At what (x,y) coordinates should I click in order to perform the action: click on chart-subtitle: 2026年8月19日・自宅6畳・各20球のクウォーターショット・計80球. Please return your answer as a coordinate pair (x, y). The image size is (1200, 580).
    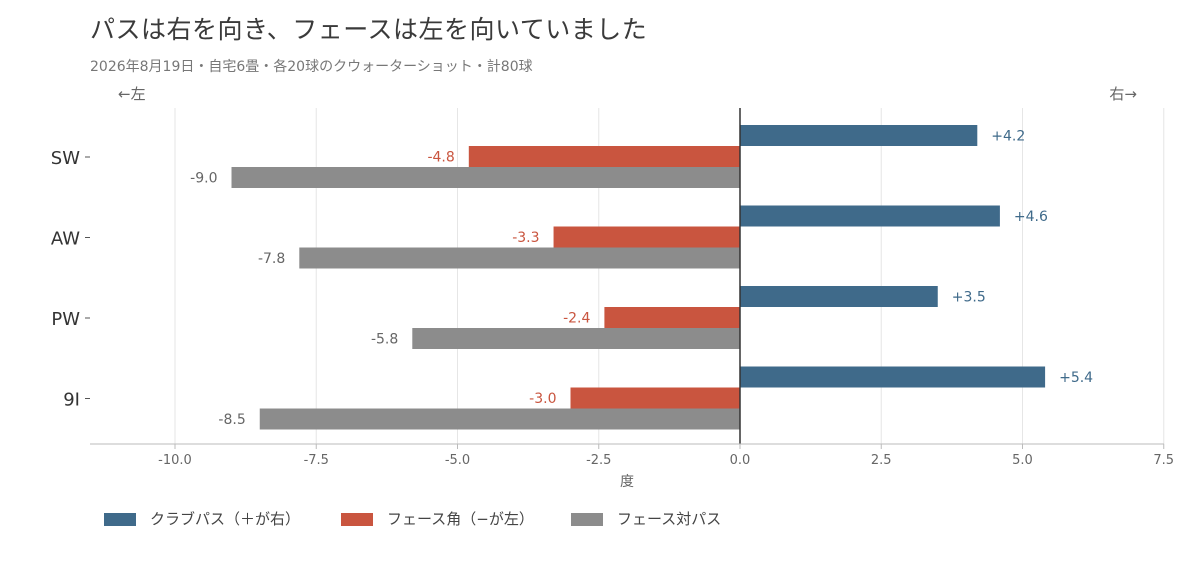
    Looking at the image, I should click on (311, 67).